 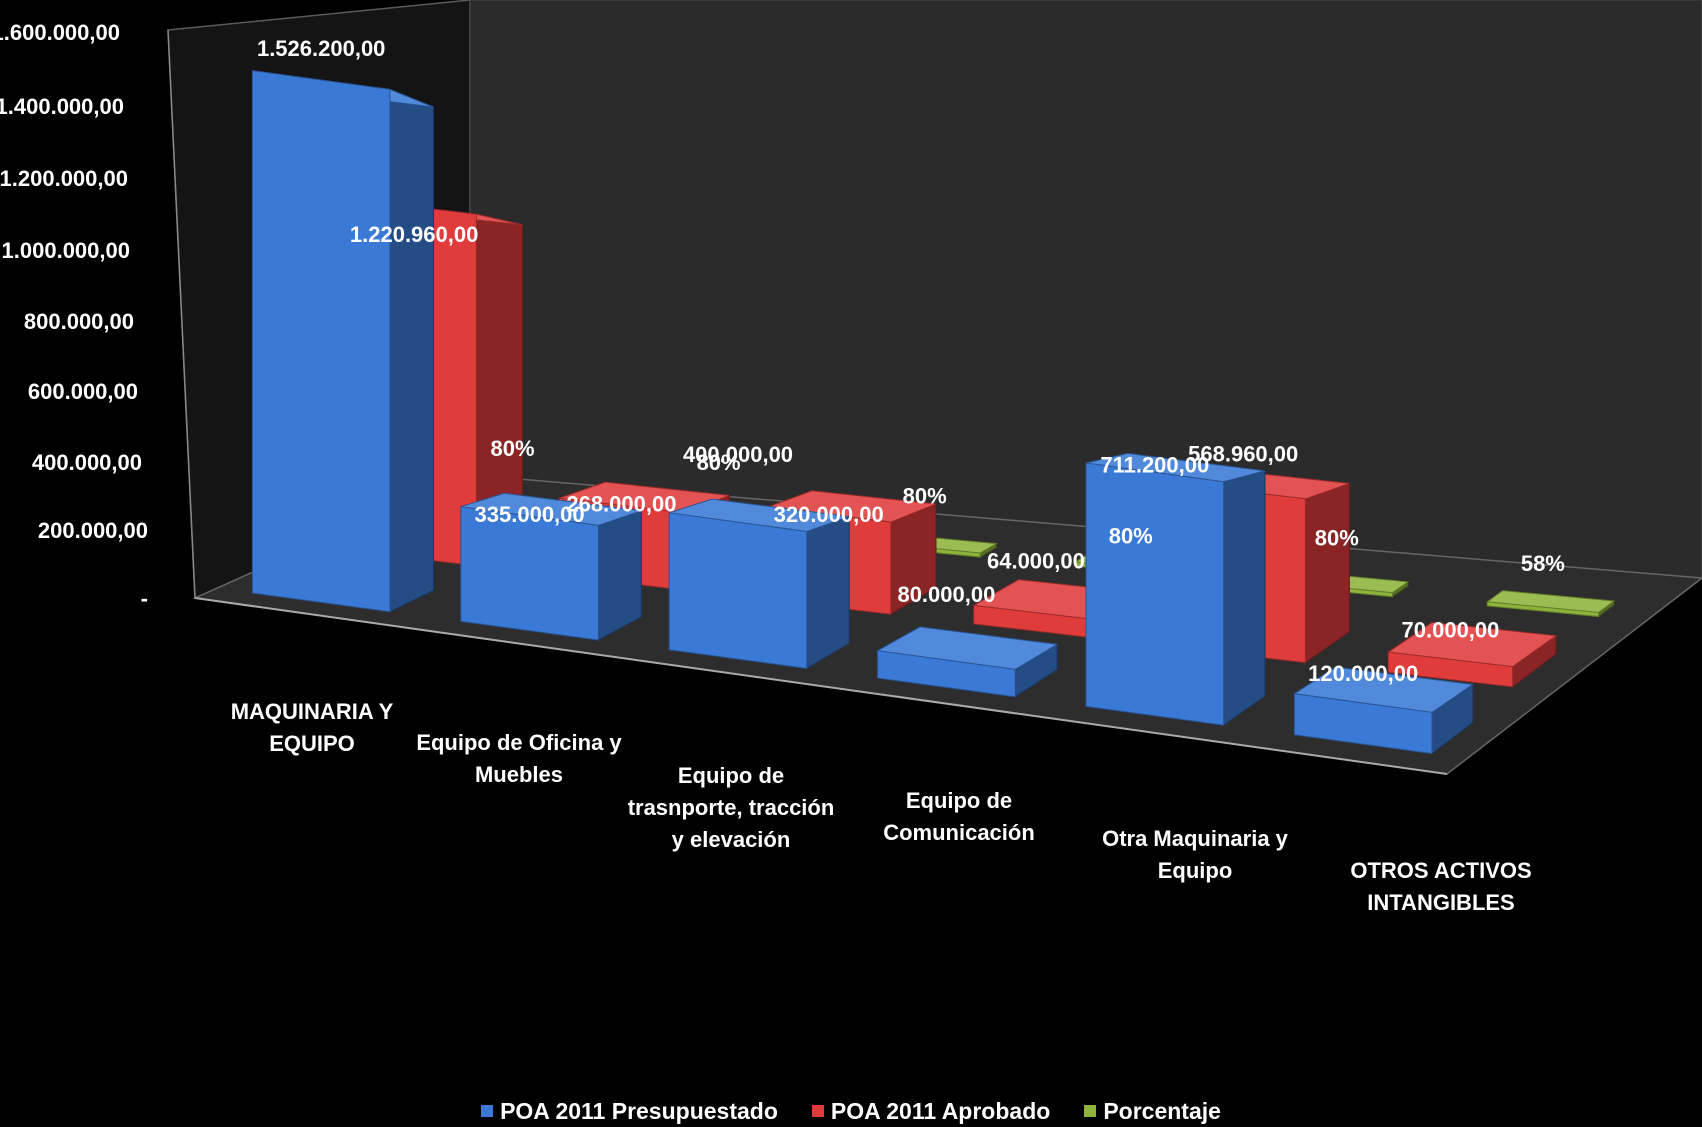 I want to click on data-label: 400.000,00, so click(x=738, y=454).